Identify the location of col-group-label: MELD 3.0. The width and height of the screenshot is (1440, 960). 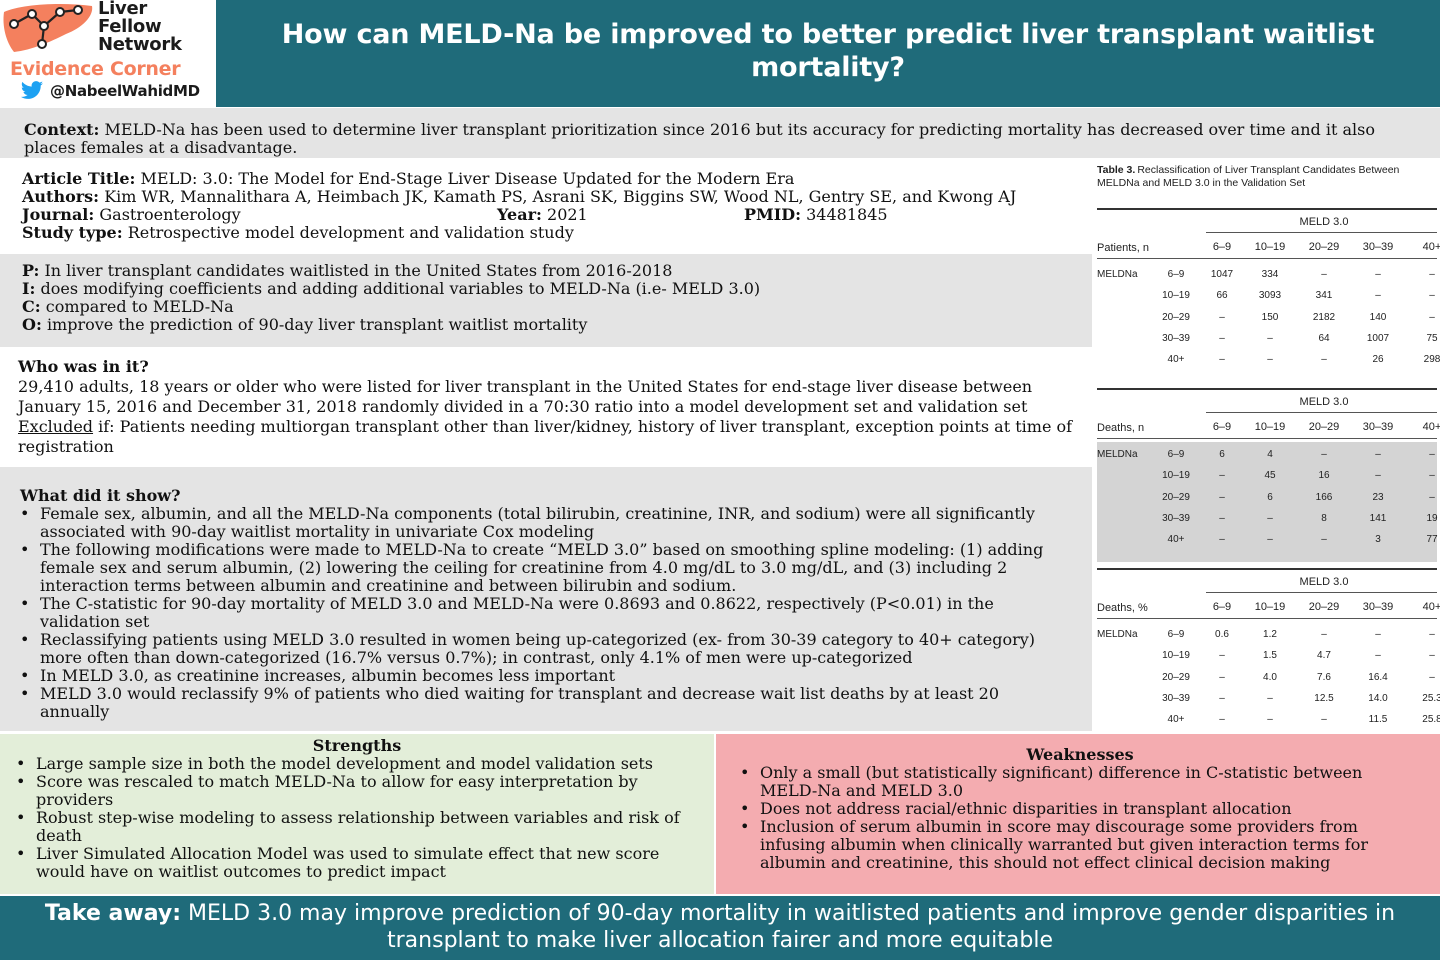
(1324, 582).